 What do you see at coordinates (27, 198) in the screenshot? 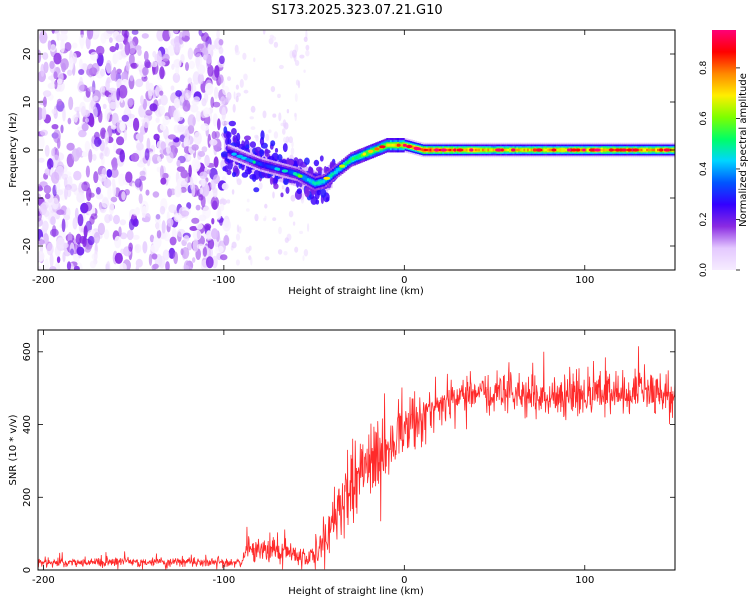
I see `y-tick-label: -10` at bounding box center [27, 198].